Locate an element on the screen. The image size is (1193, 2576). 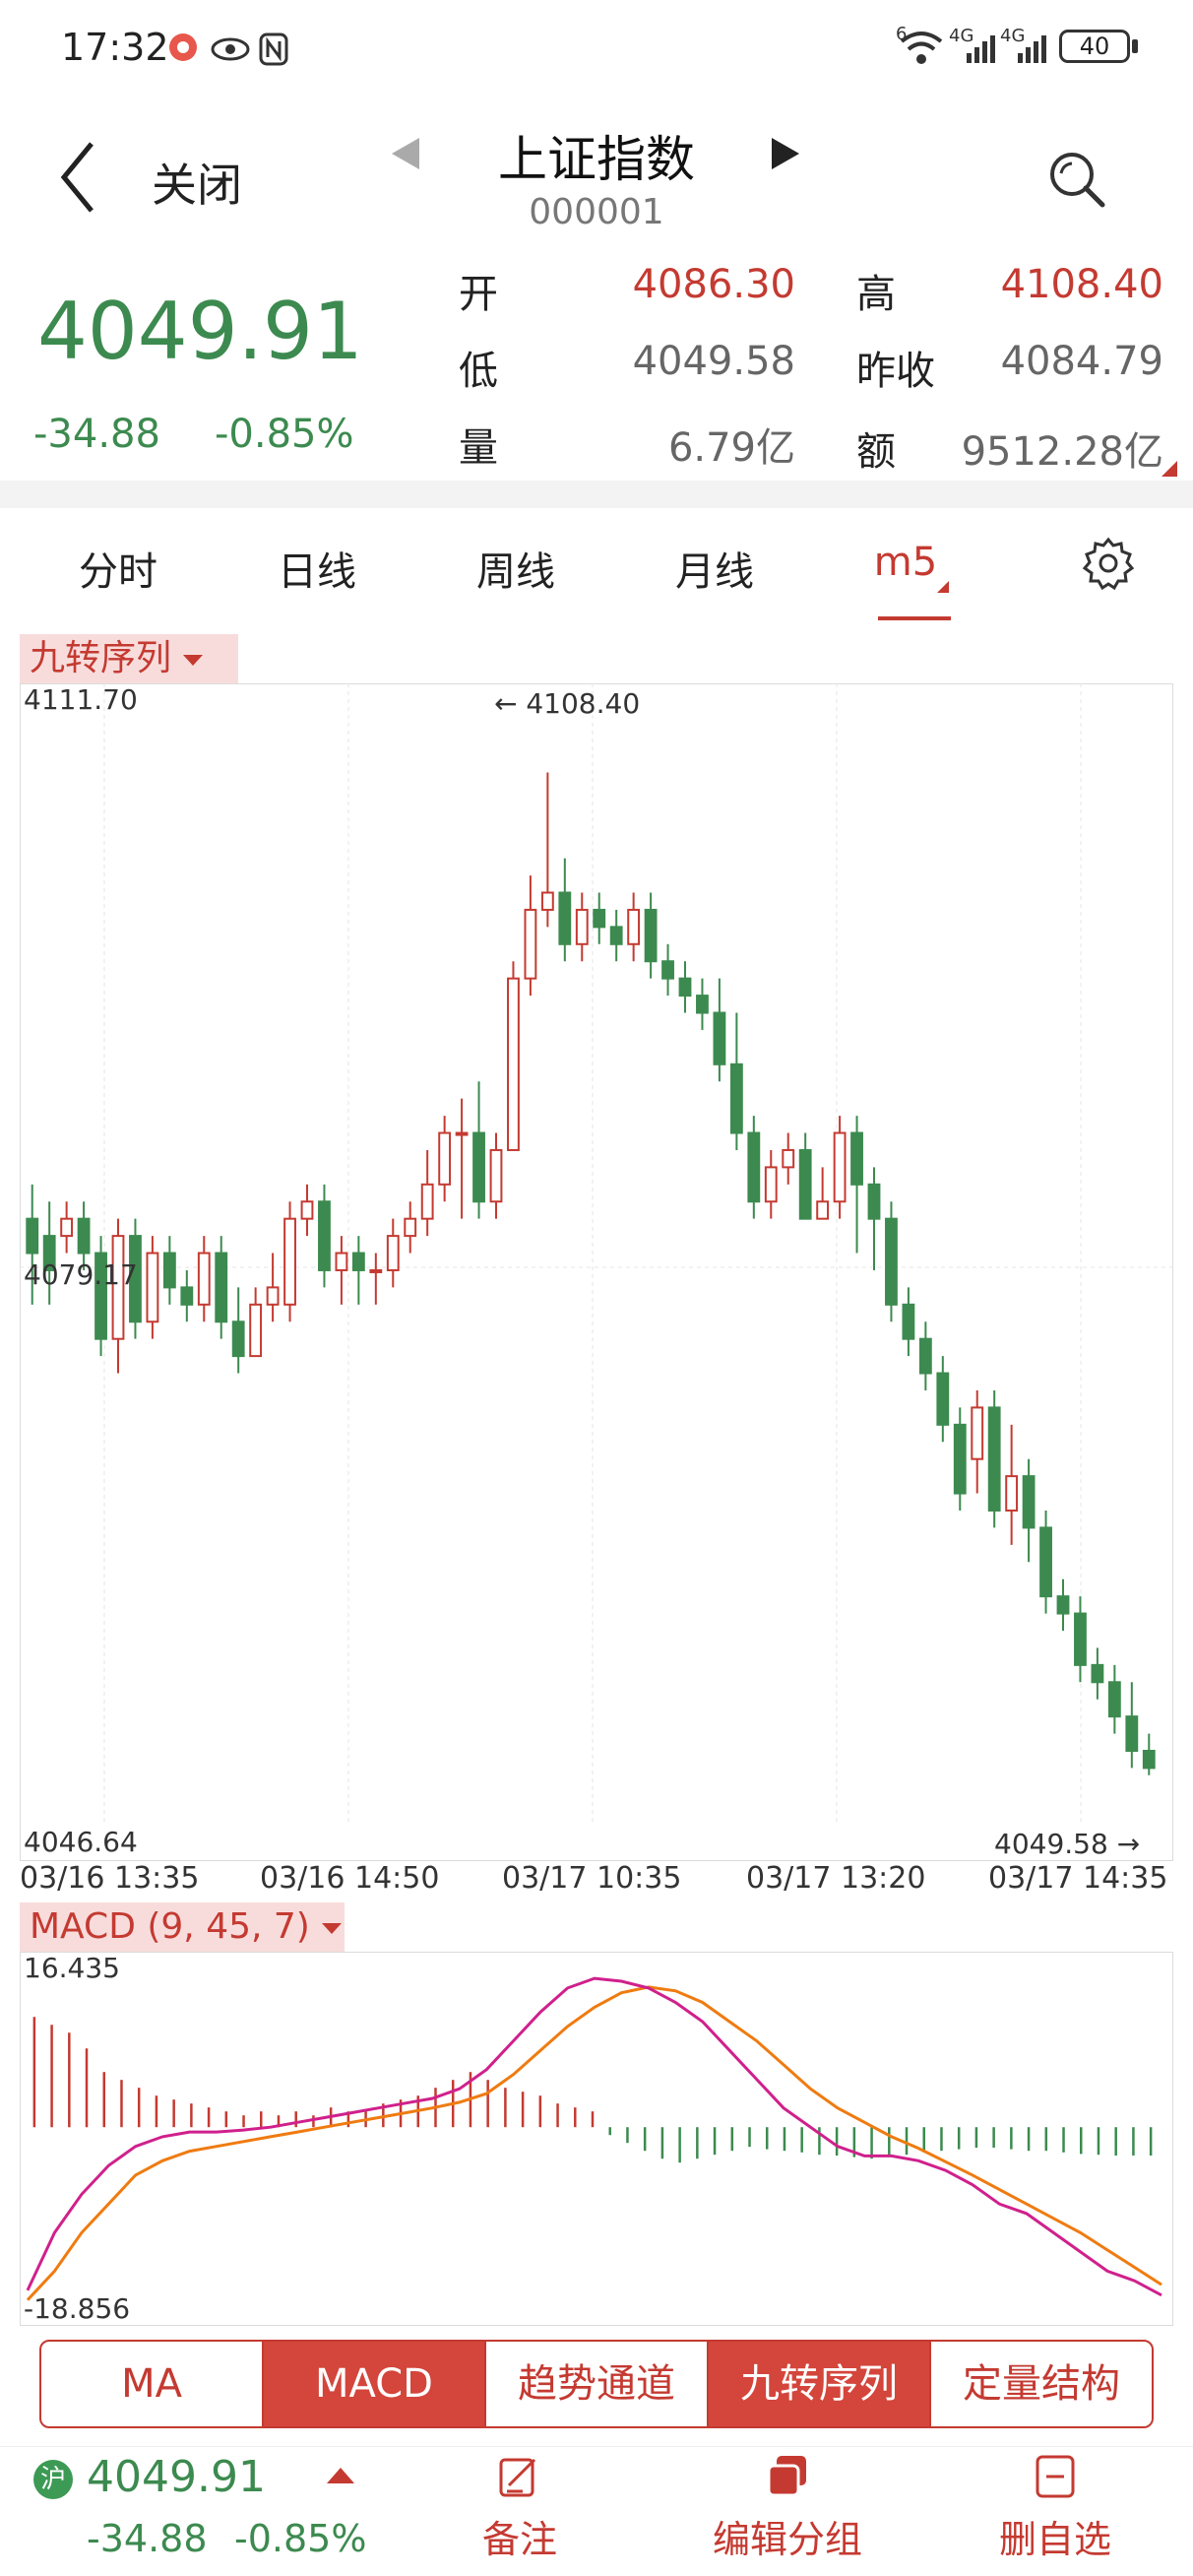
indicator-tab-trend-channel: 趋势通道 is located at coordinates (595, 2384).